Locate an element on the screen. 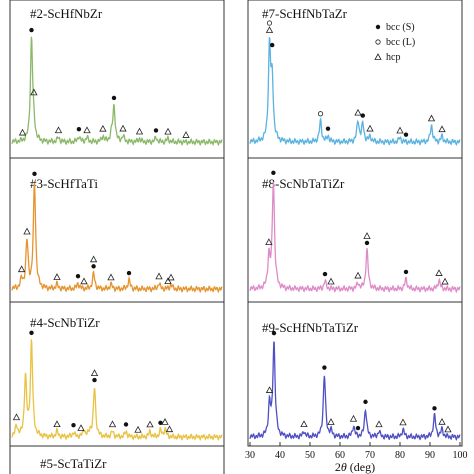 This screenshot has height=474, width=474. x-tick-label: 70 is located at coordinates (370, 455).